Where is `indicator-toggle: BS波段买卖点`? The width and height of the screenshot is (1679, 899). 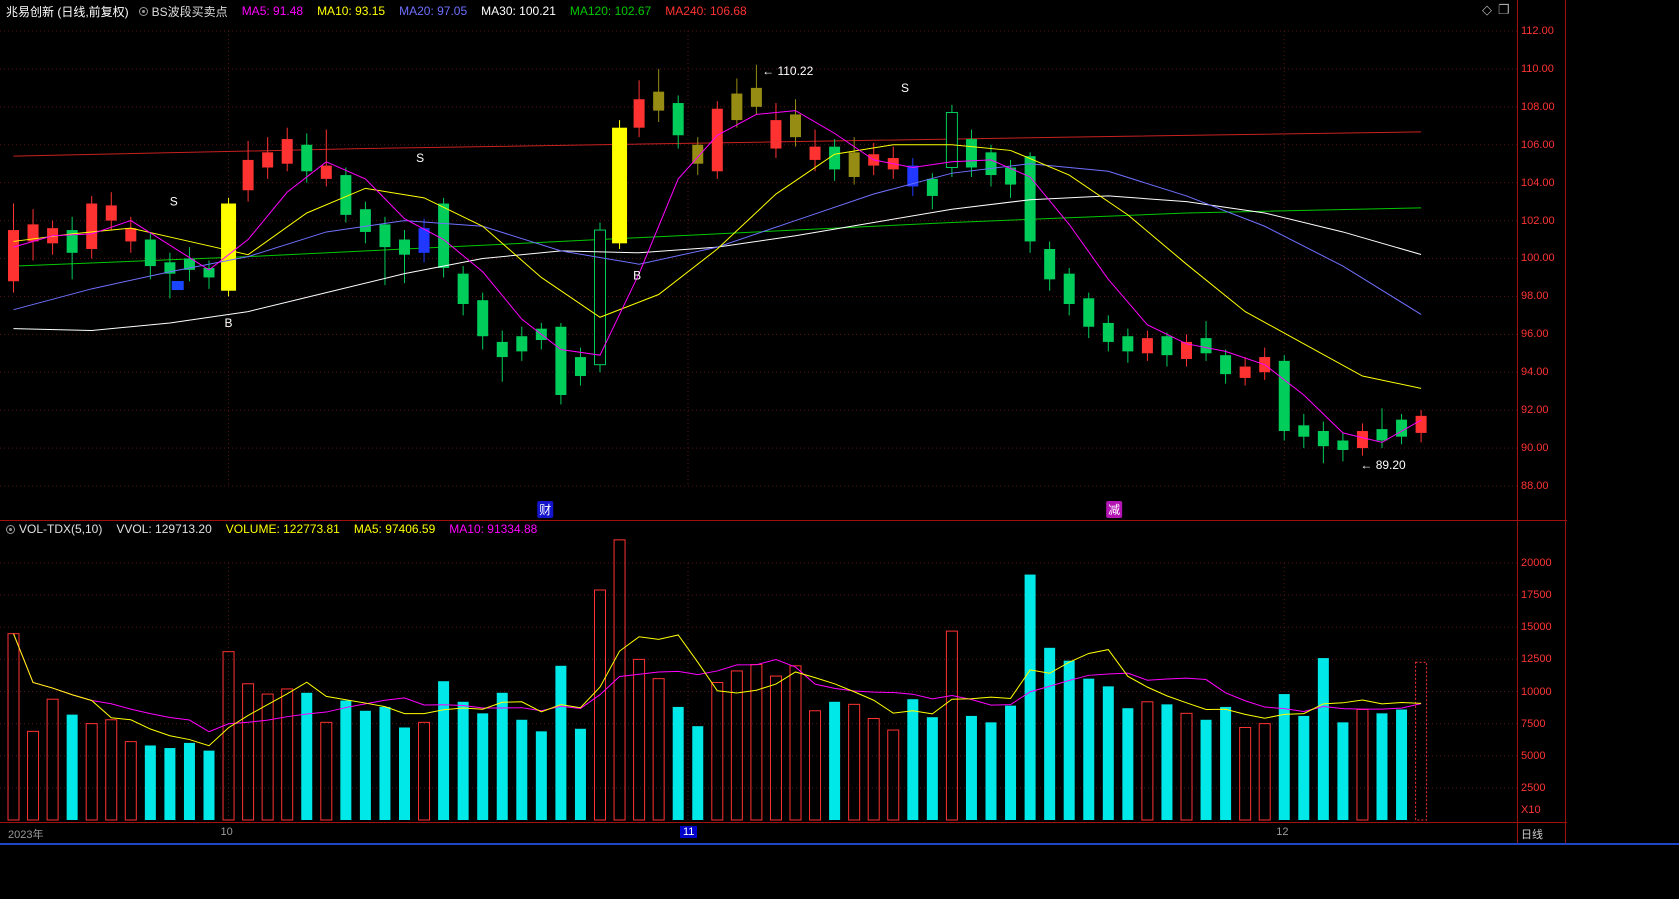
indicator-toggle: BS波段买卖点 is located at coordinates (183, 11).